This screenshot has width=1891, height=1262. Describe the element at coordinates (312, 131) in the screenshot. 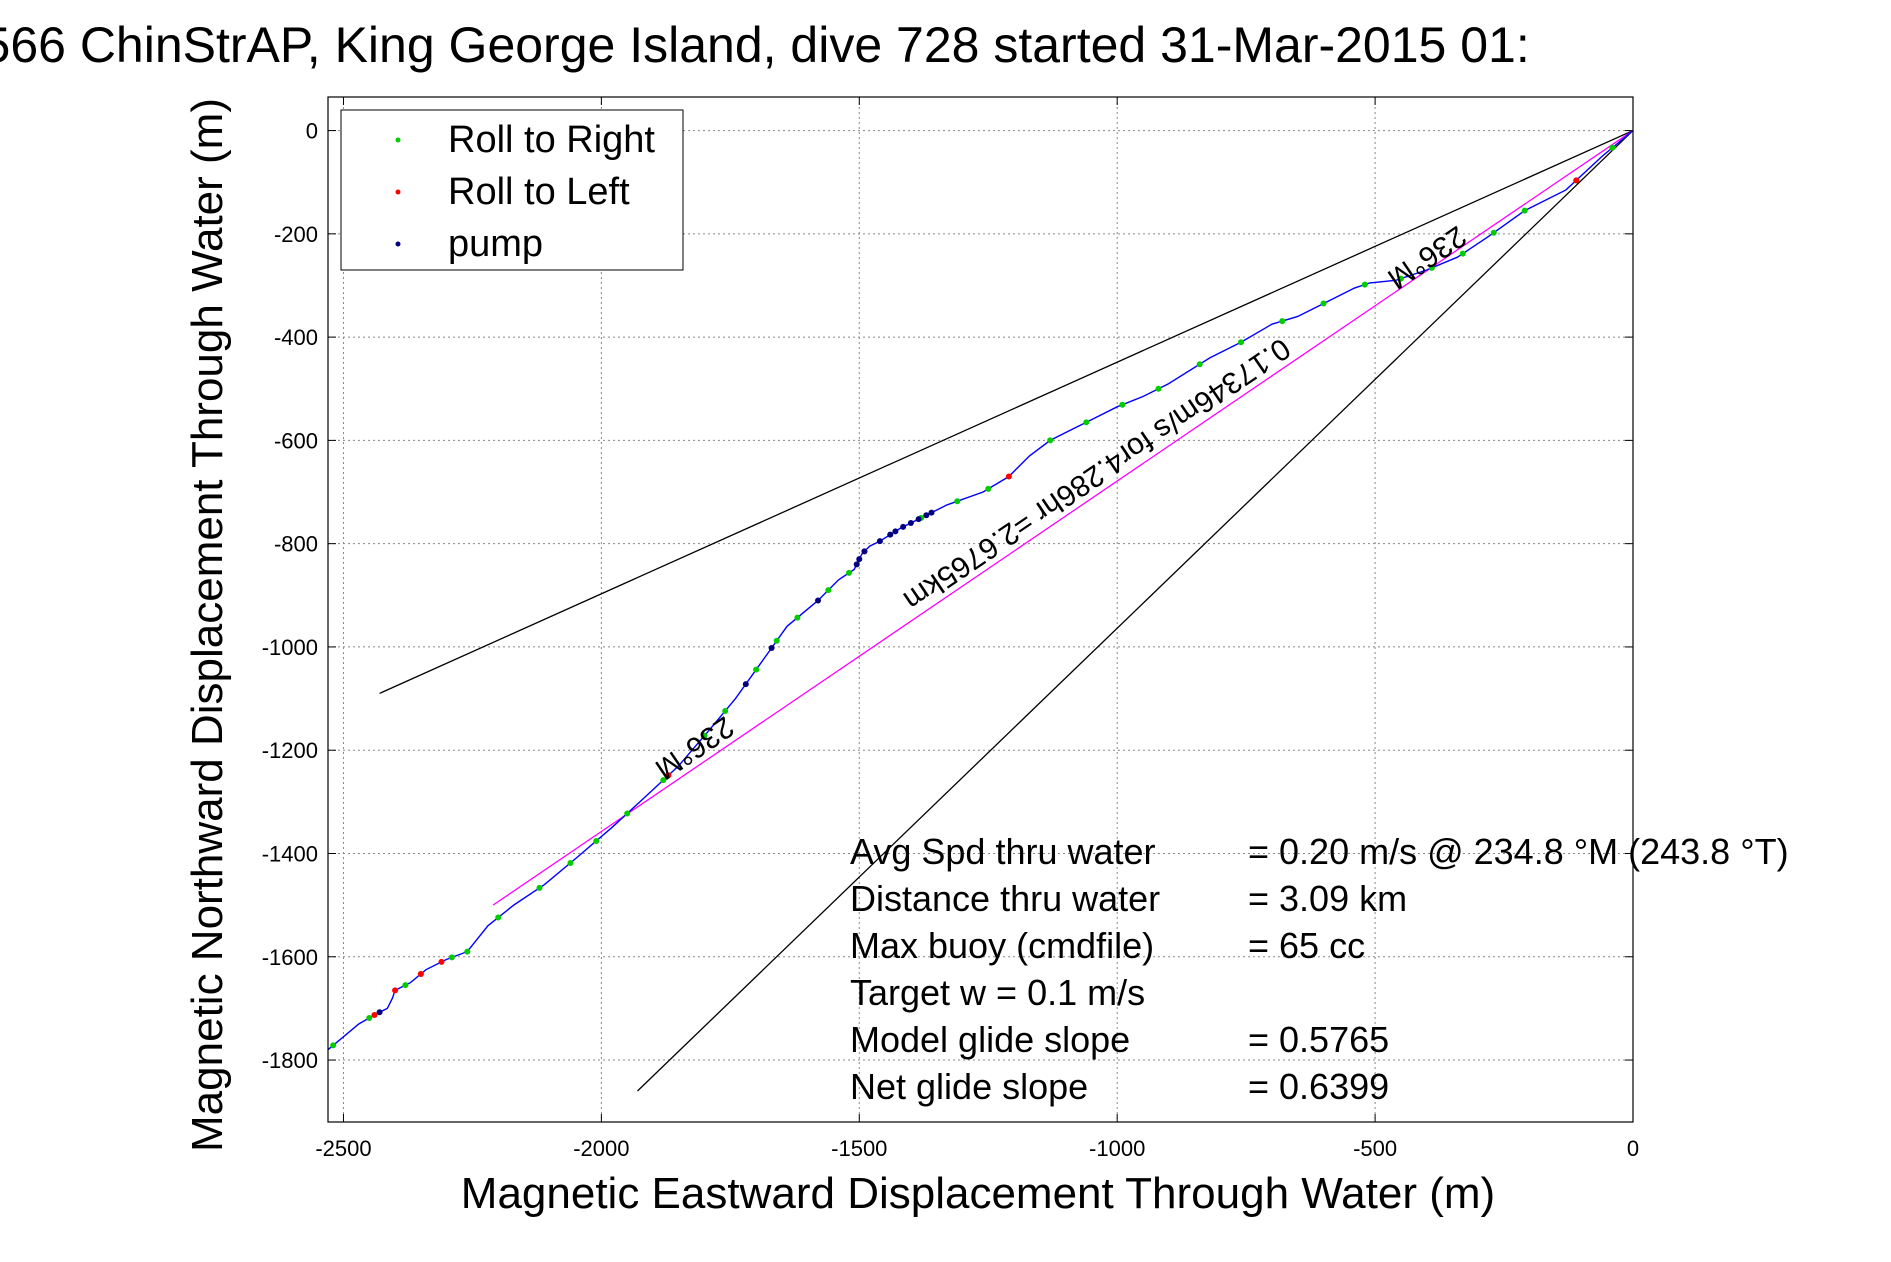

I see `y-tick-label: 0` at that location.